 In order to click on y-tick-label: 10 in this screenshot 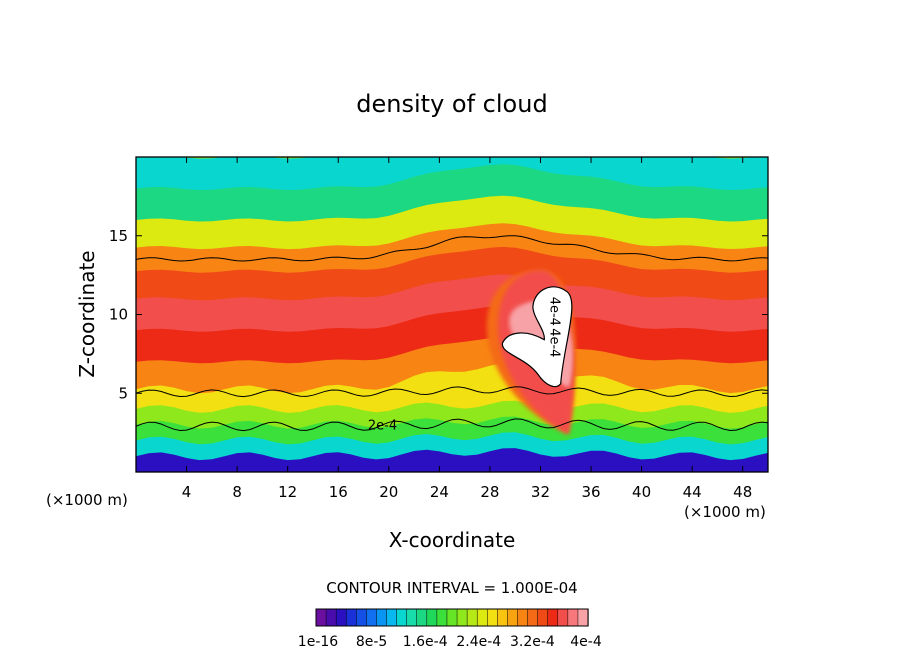, I will do `click(118, 315)`.